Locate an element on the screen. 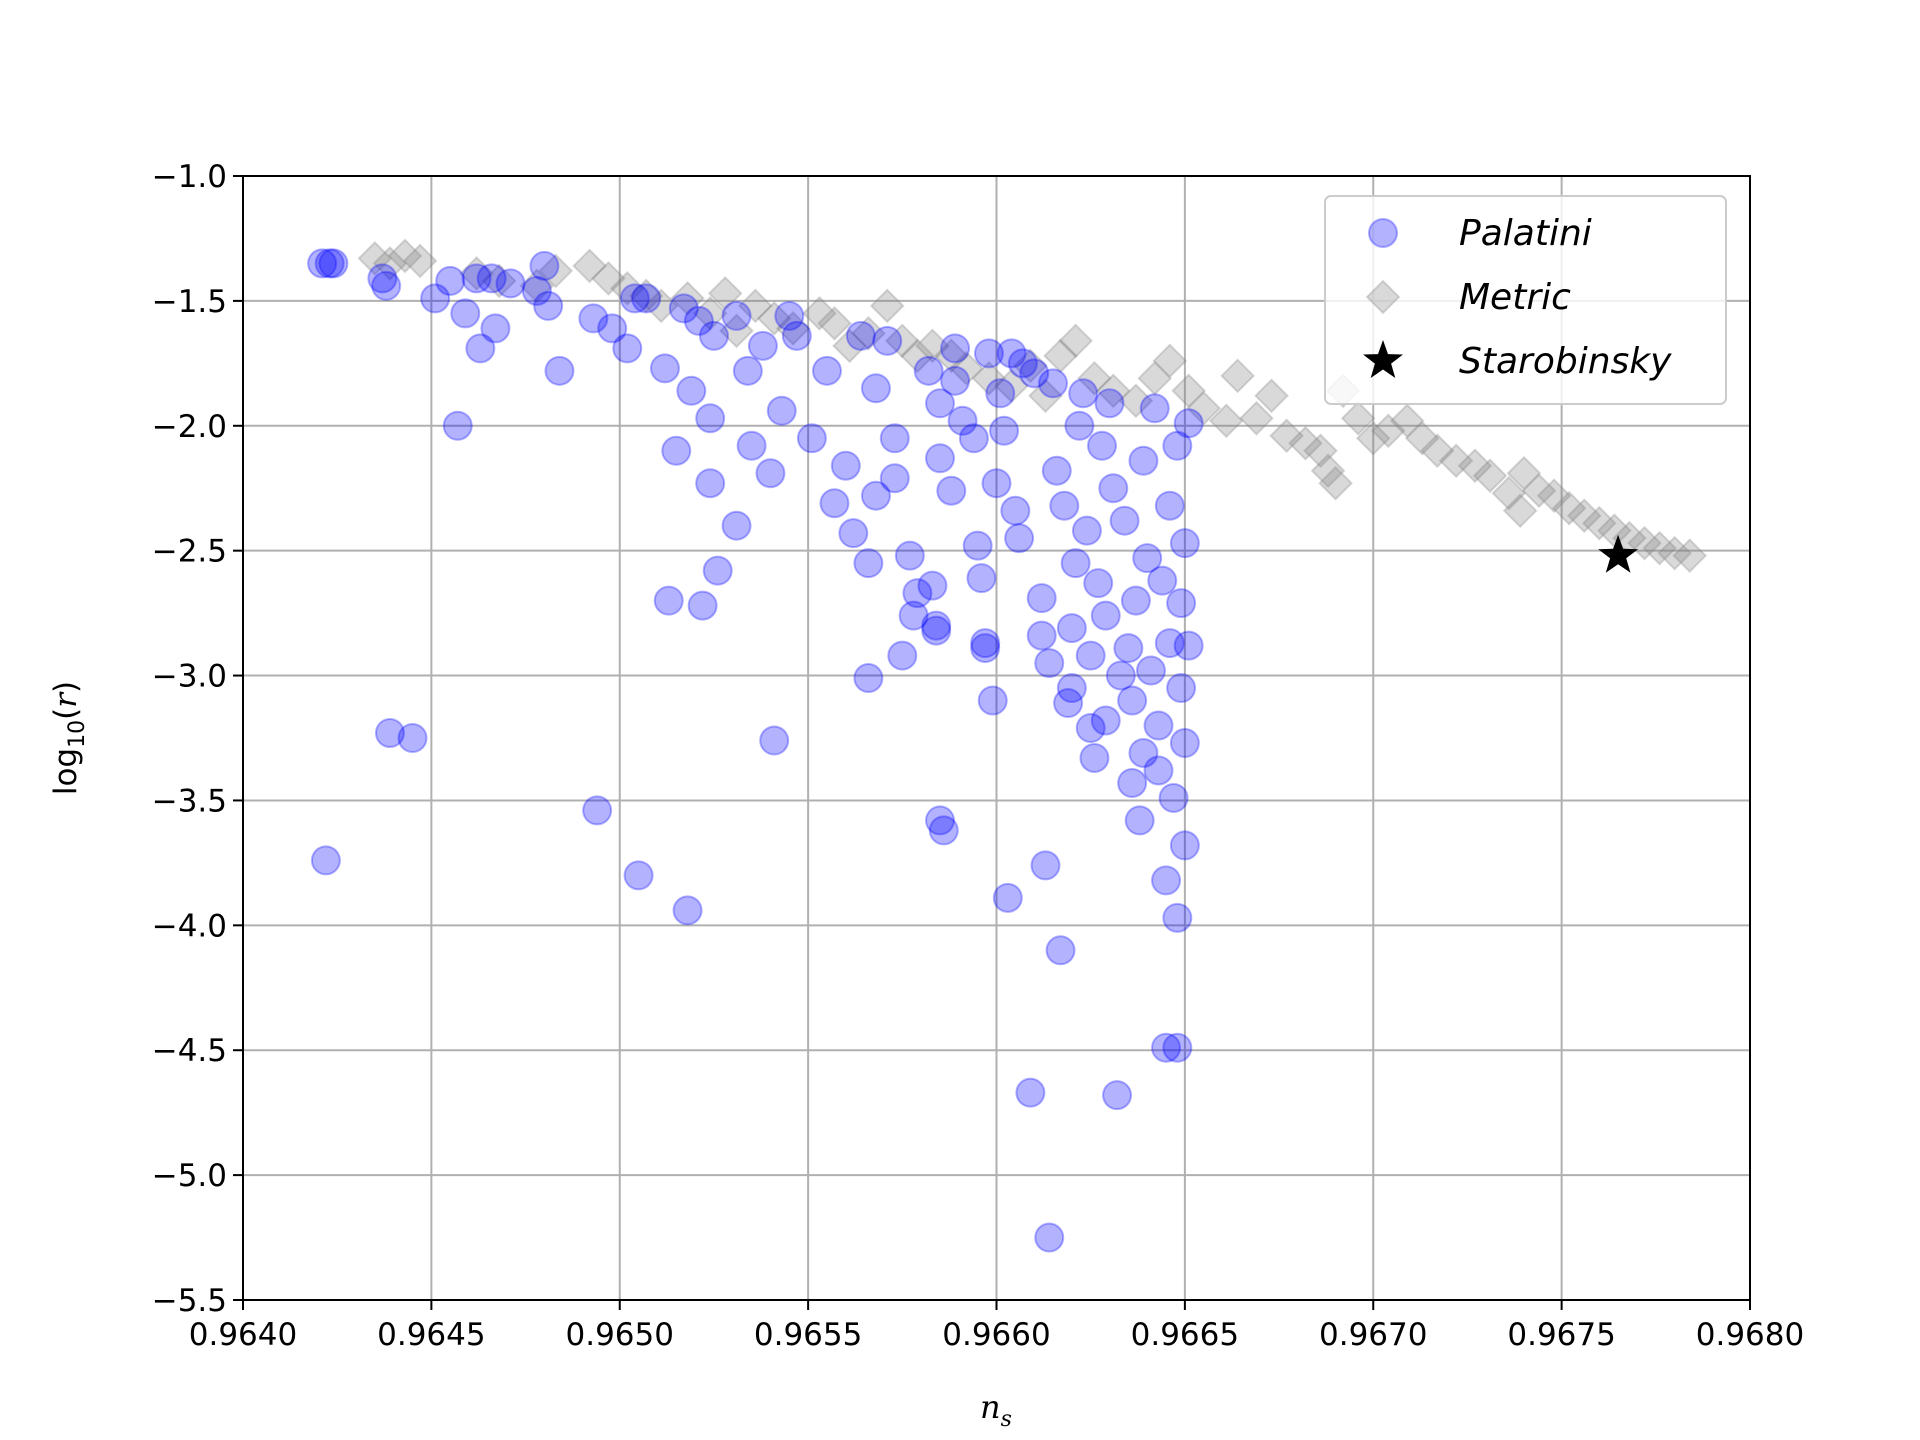 The image size is (1920, 1440). x-tick-label: 0.9650 is located at coordinates (620, 1335).